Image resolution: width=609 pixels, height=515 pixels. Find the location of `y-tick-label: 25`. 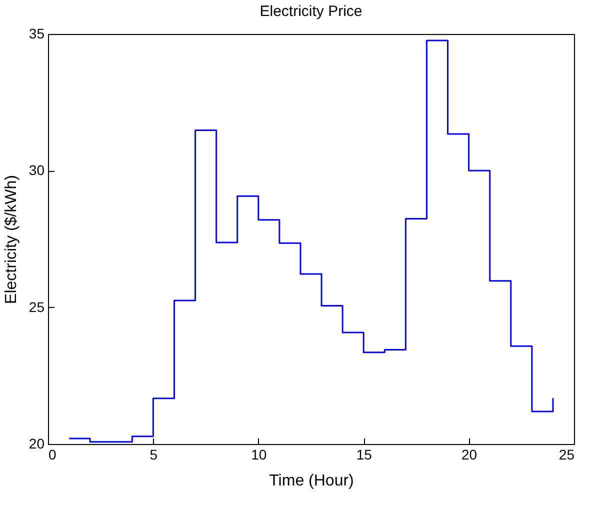

y-tick-label: 25 is located at coordinates (36, 306).